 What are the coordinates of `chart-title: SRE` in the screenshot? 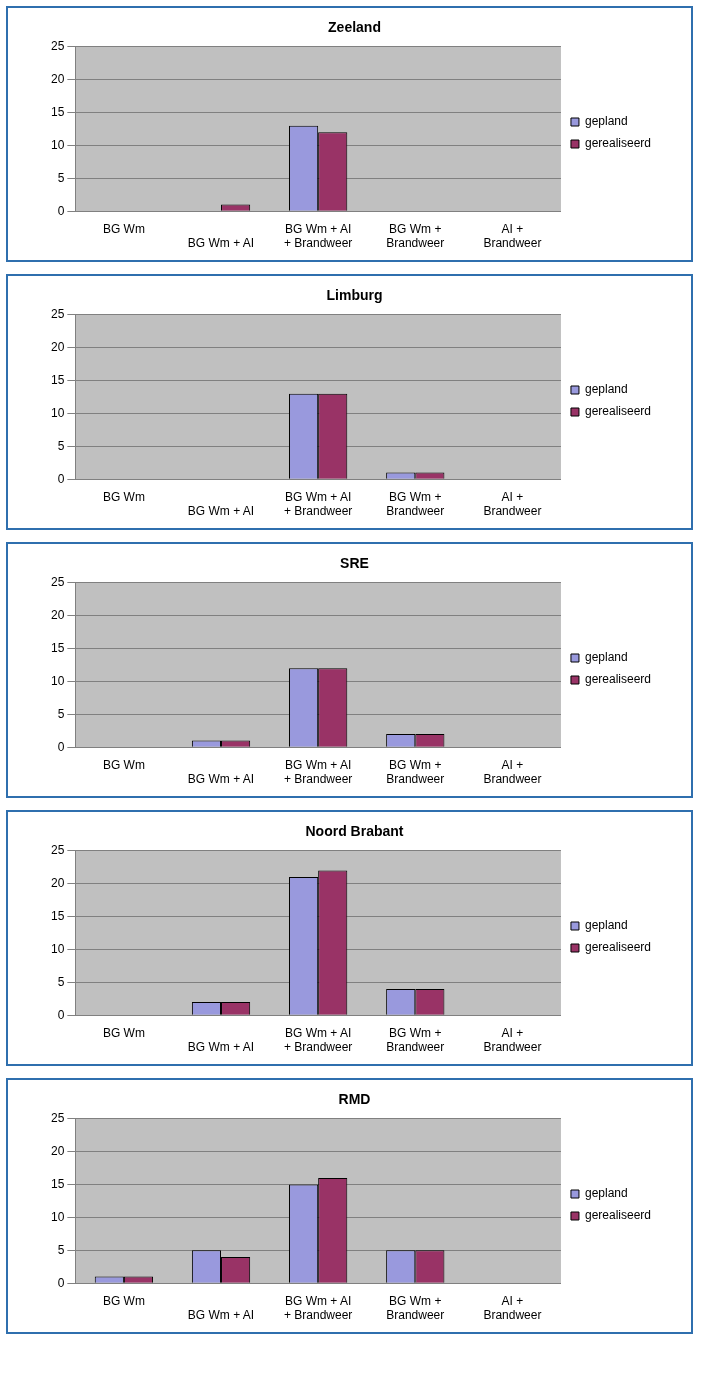 It's located at (354, 563).